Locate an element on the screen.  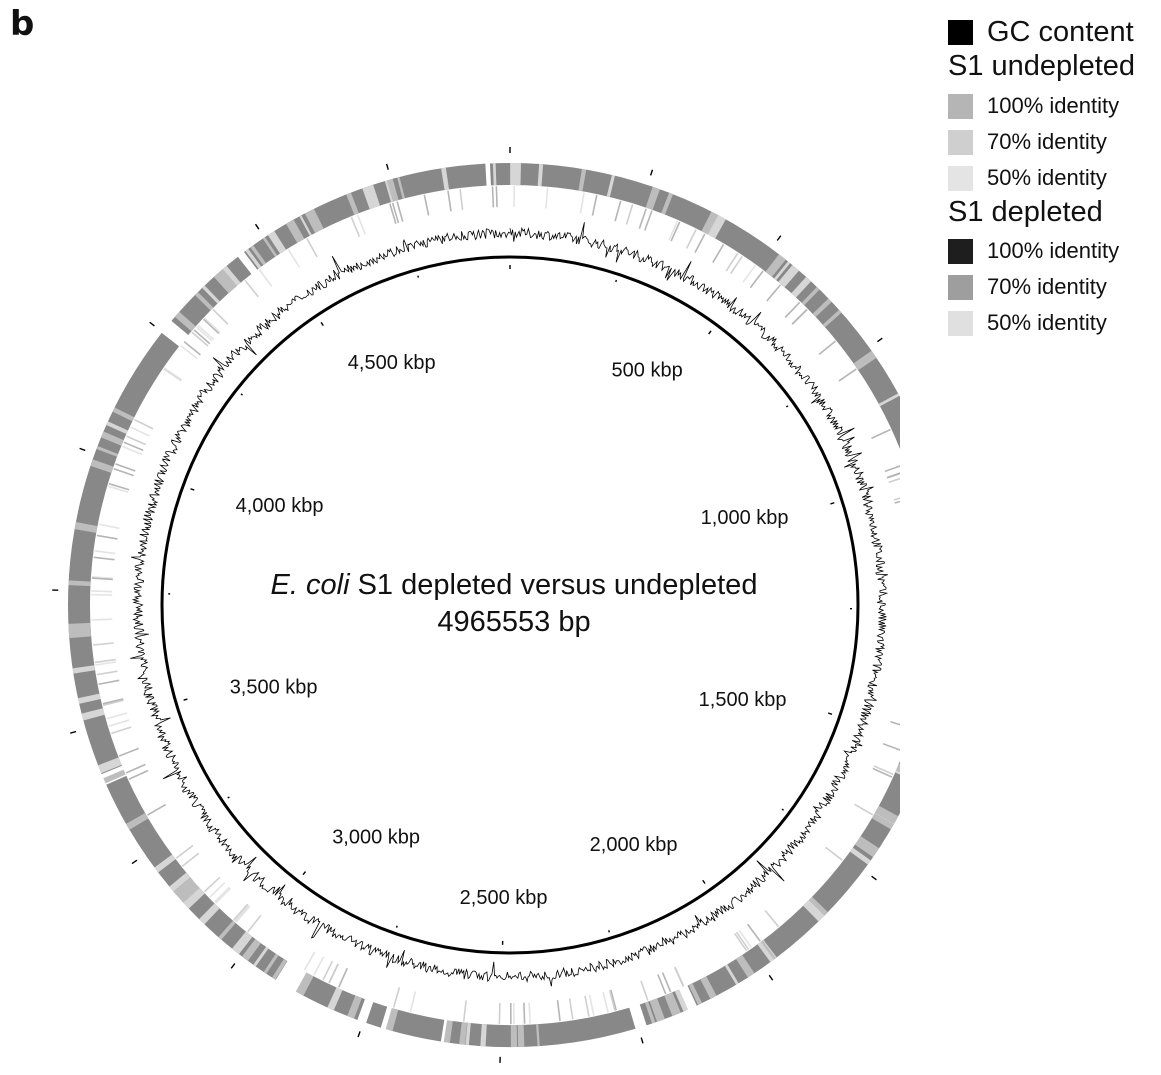
tick-label: 4,000 kbp is located at coordinates (280, 506).